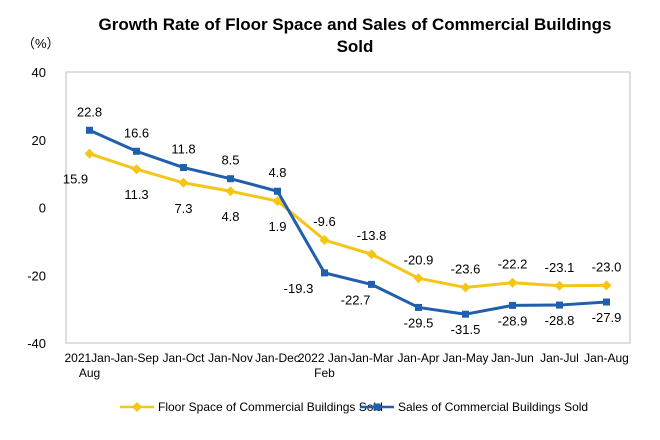 Image resolution: width=660 pixels, height=440 pixels. I want to click on data-label: 11.3, so click(136, 194).